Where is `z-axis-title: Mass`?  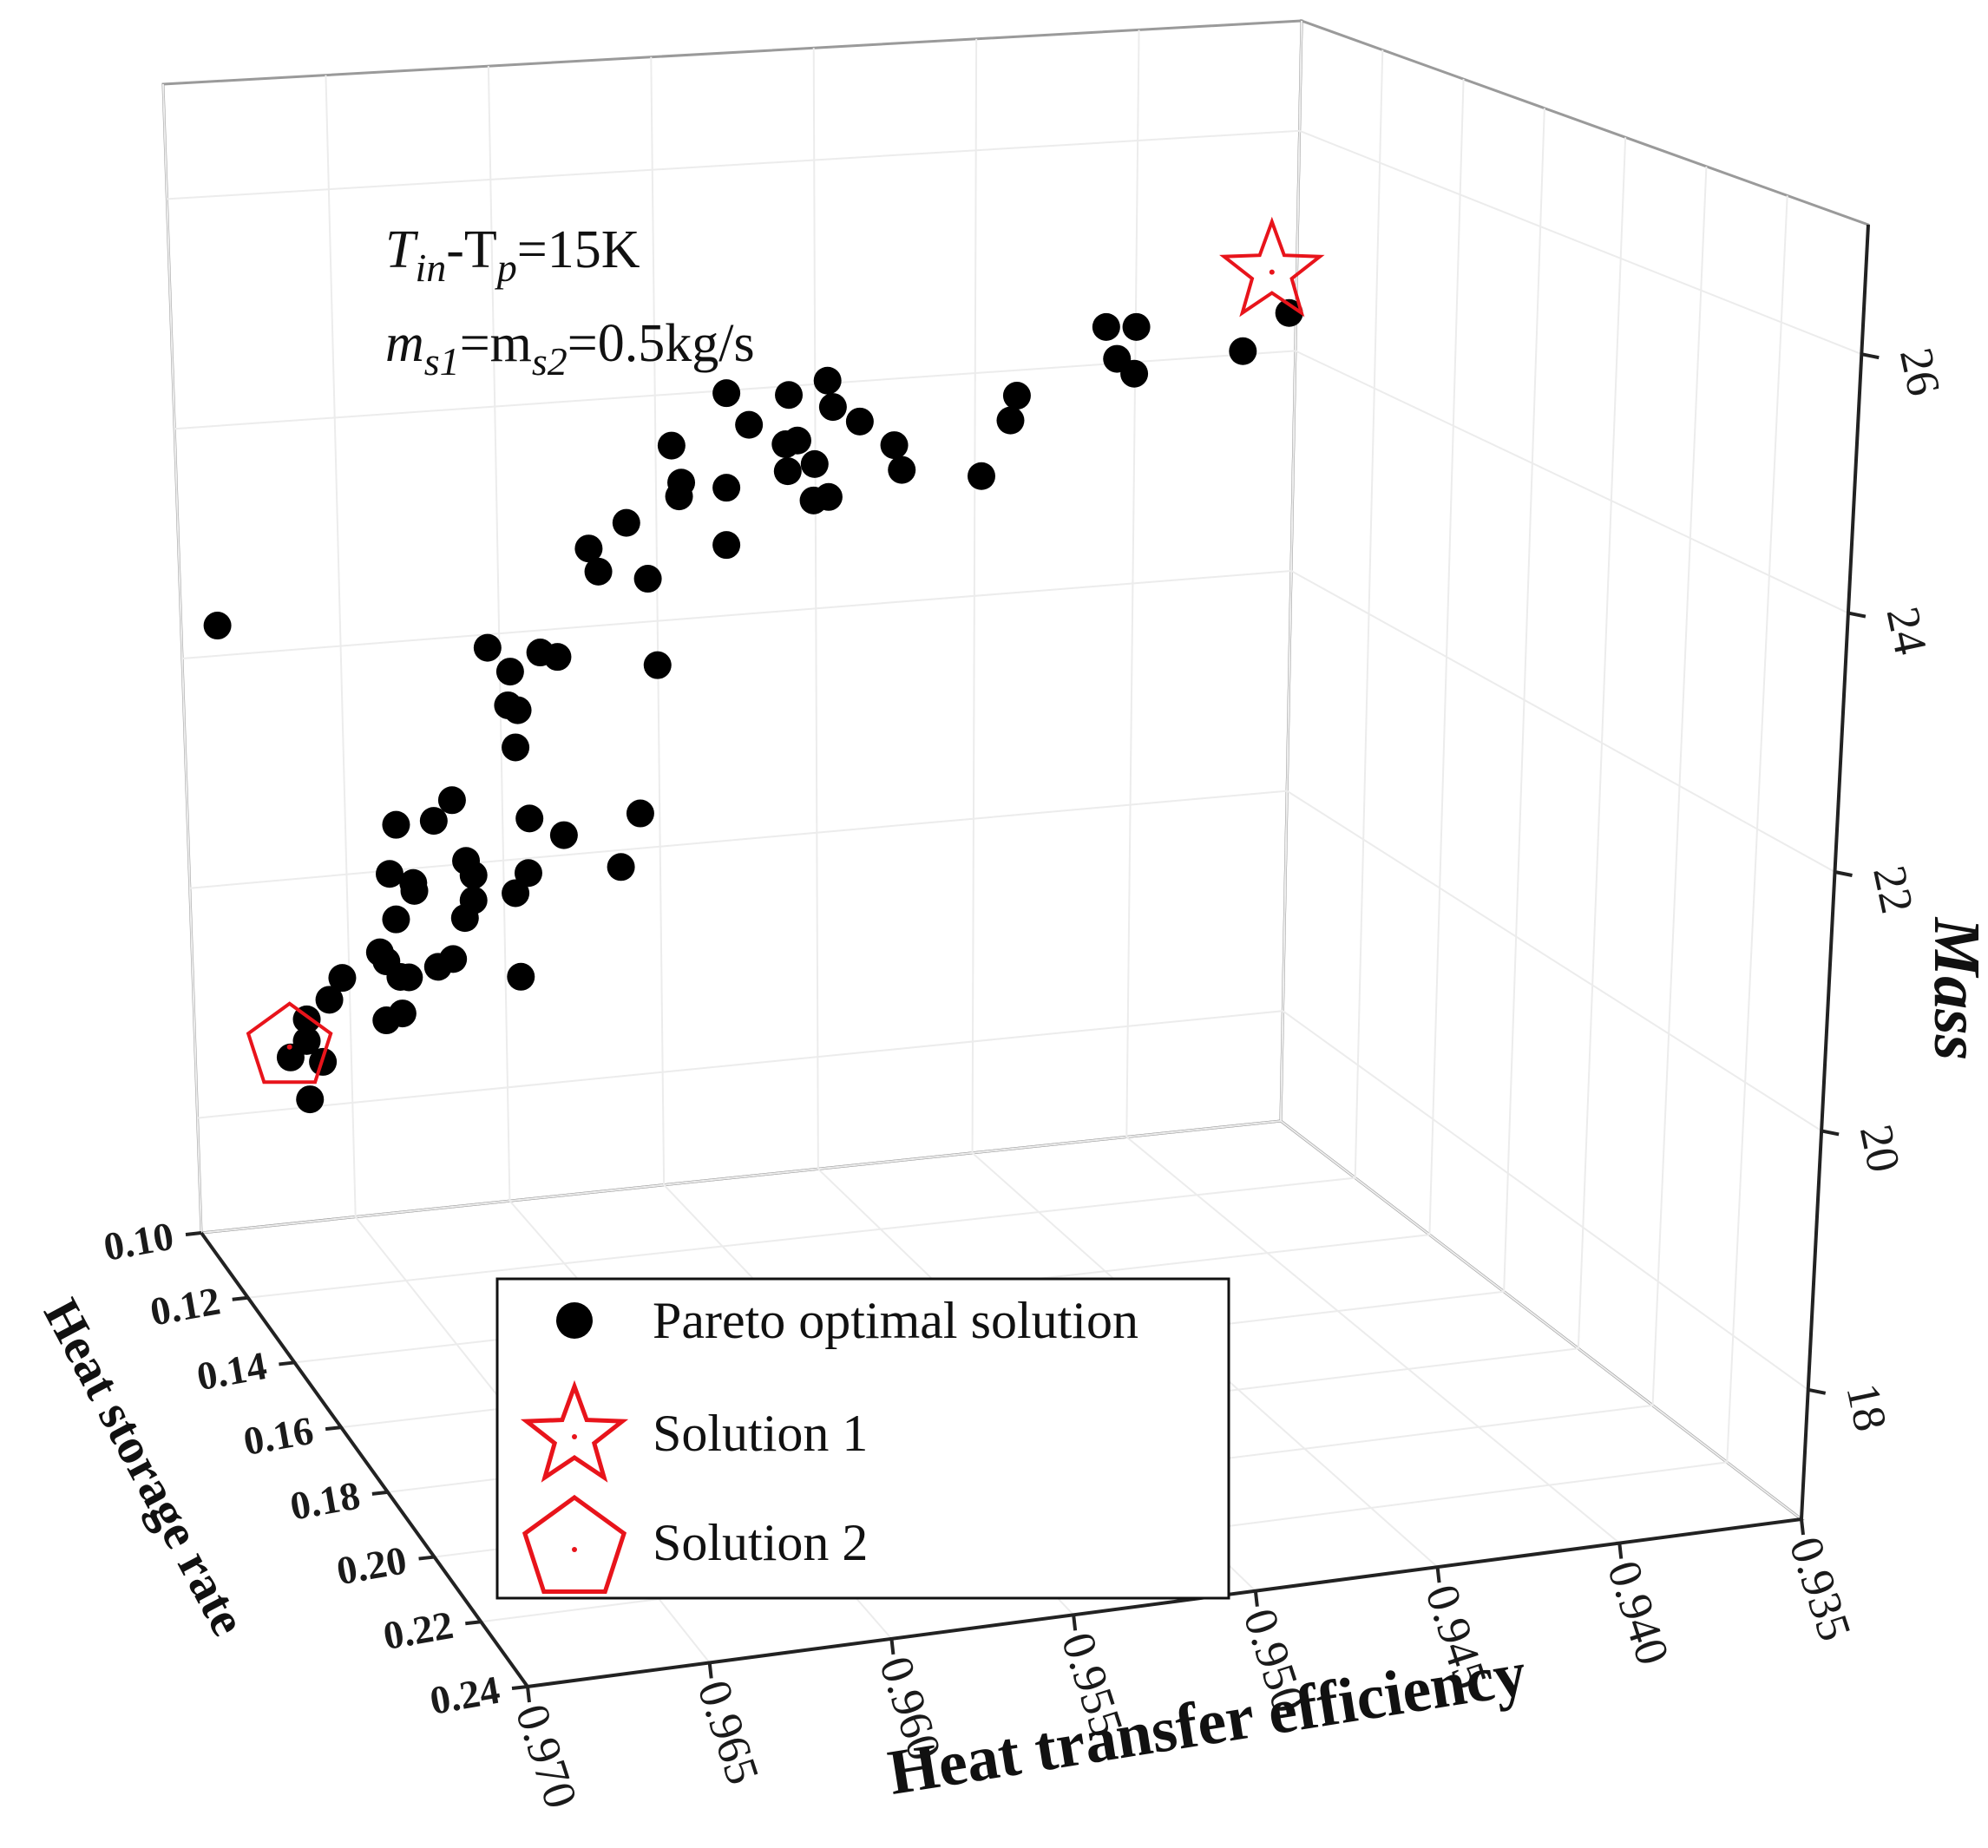 z-axis-title: Mass is located at coordinates (1954, 989).